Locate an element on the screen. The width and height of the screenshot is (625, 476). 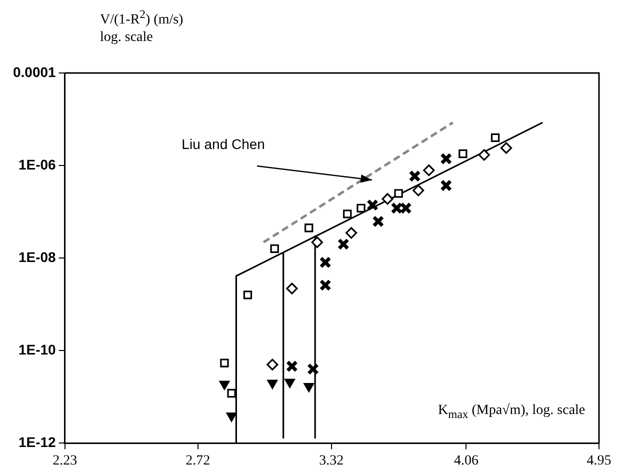
text: Liu and Chen is located at coordinates (223, 144).